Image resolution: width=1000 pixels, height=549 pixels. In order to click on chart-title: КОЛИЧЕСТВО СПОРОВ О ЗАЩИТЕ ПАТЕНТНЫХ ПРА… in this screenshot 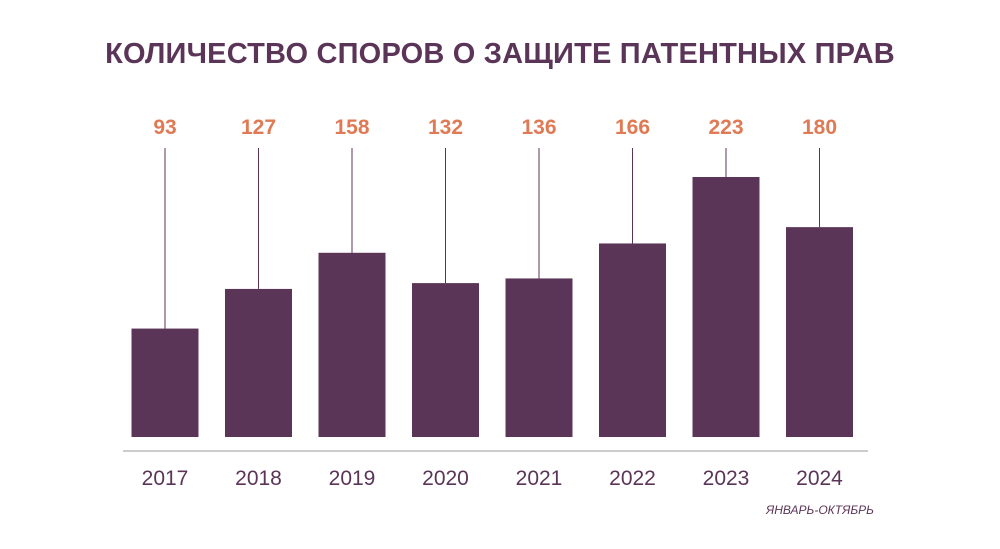, I will do `click(500, 54)`.